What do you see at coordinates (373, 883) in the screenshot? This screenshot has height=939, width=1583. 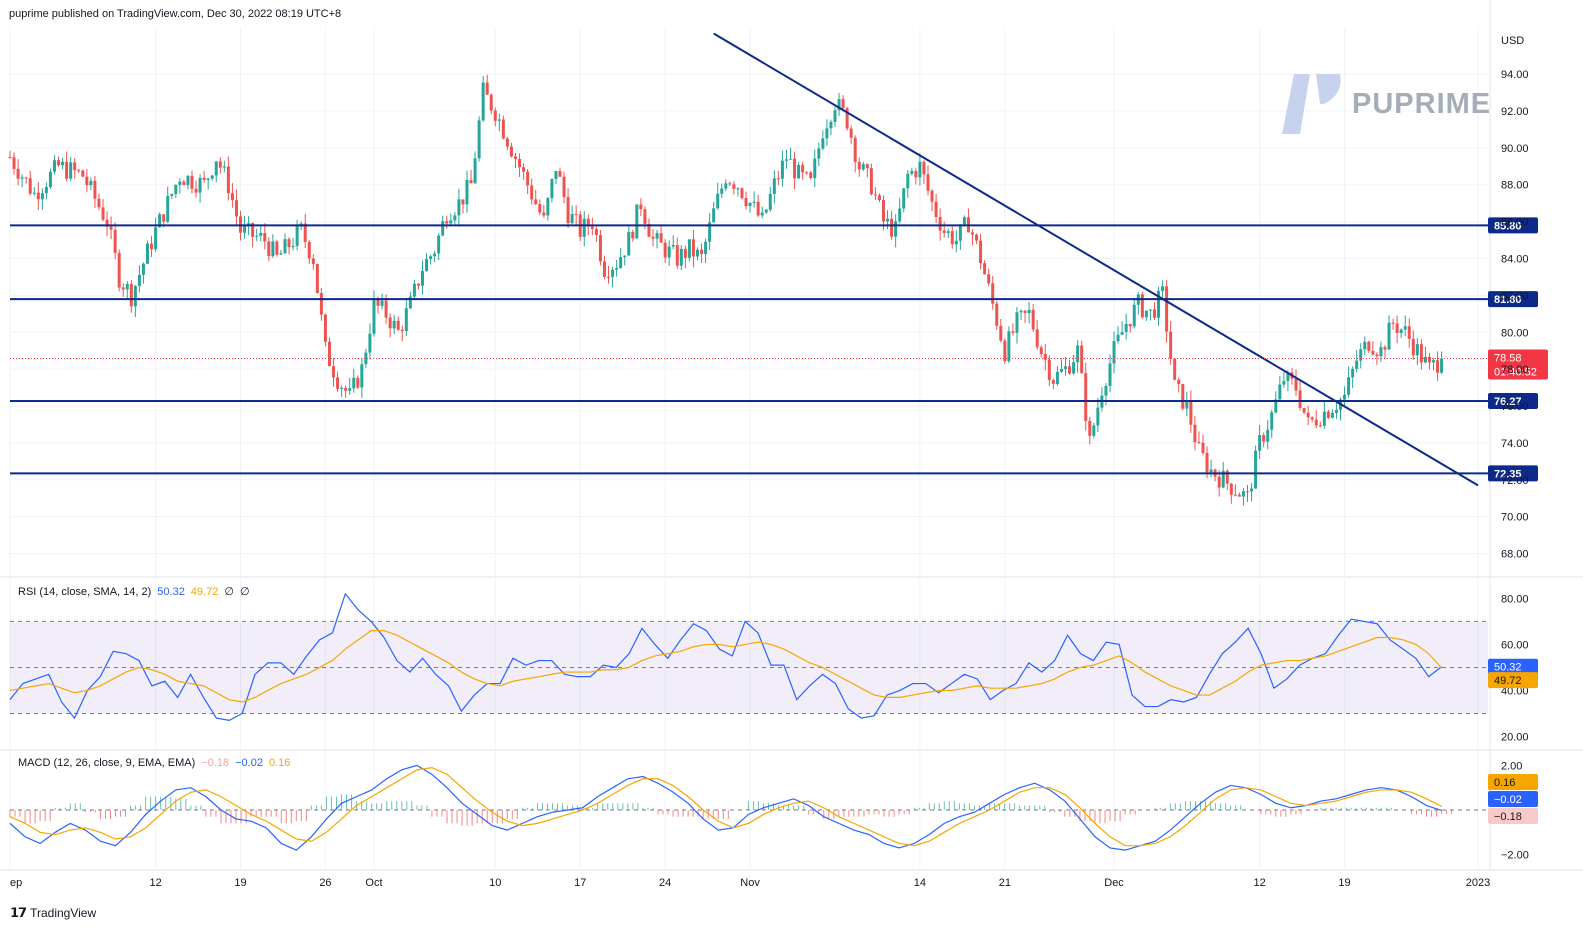 I see `time-tick-label: Oct` at bounding box center [373, 883].